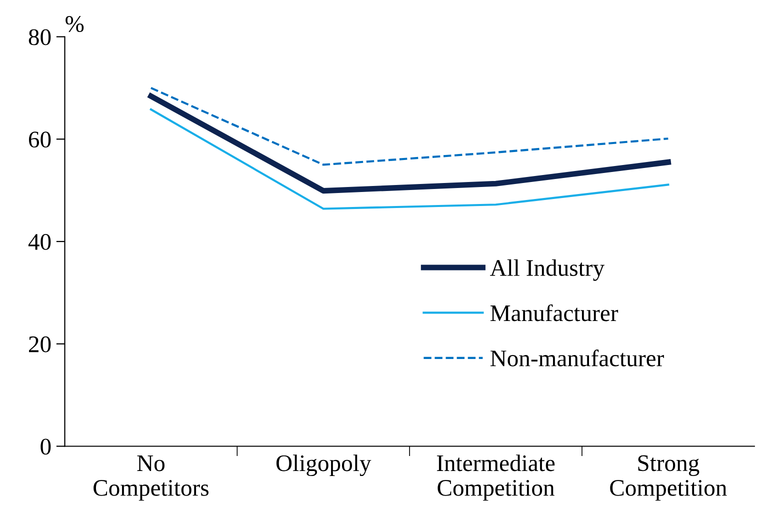  I want to click on x-tick-label: Oligopoly, so click(324, 465).